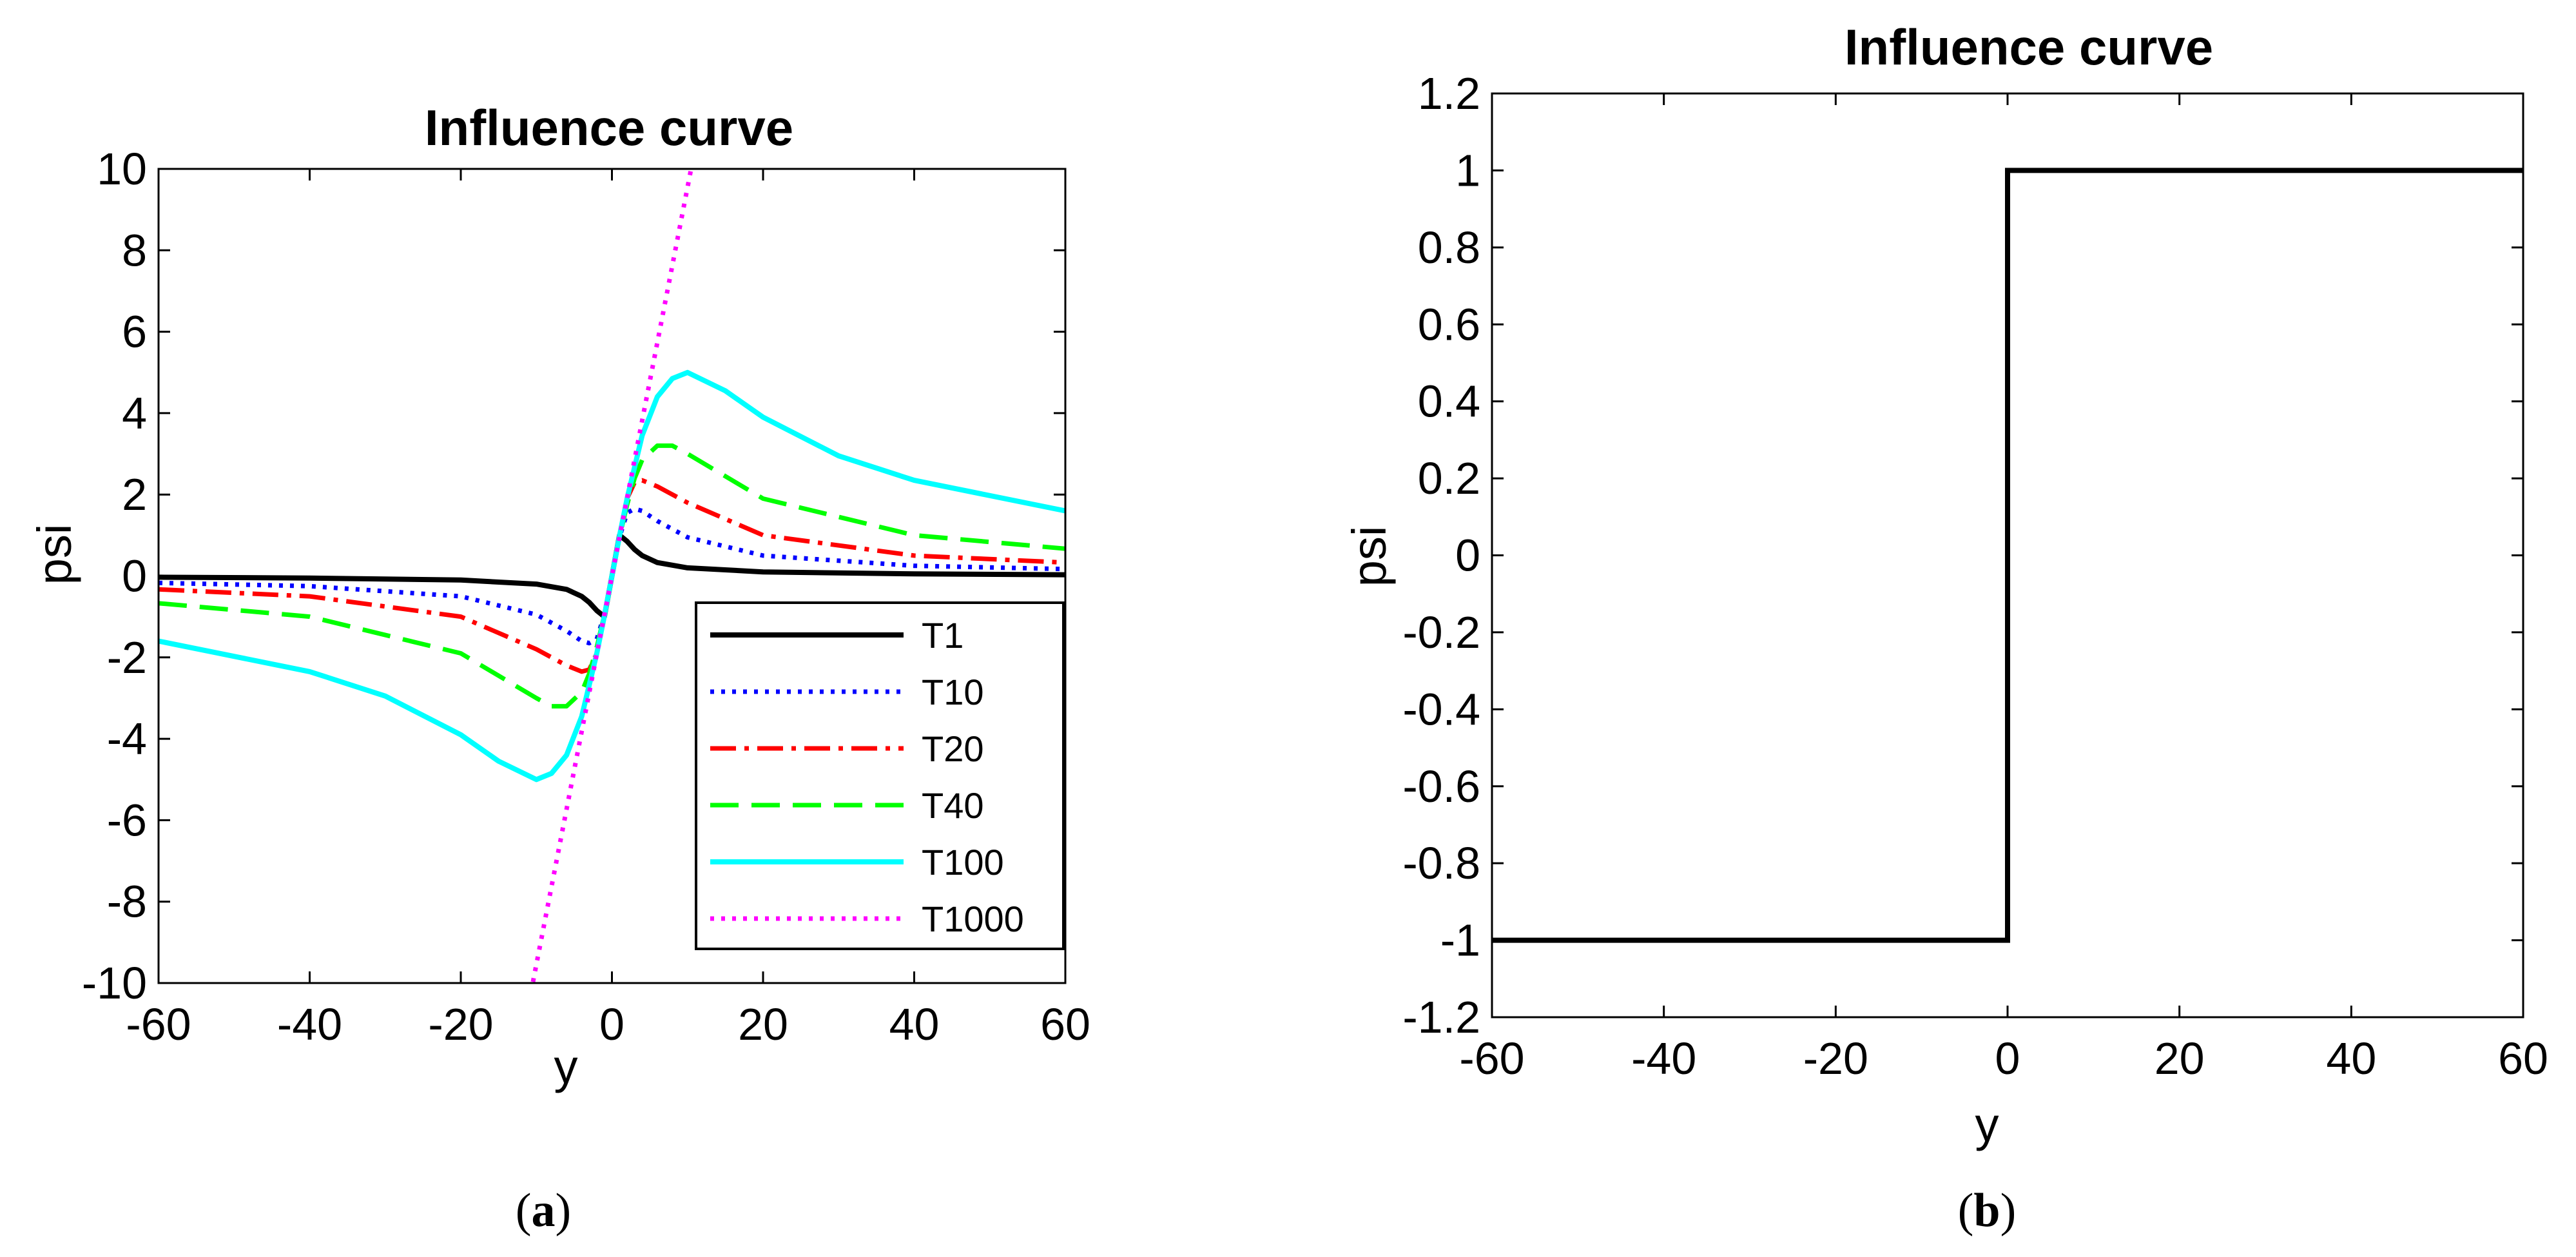  What do you see at coordinates (1449, 401) in the screenshot?
I see `panel-b-y-tick-label: 0.4` at bounding box center [1449, 401].